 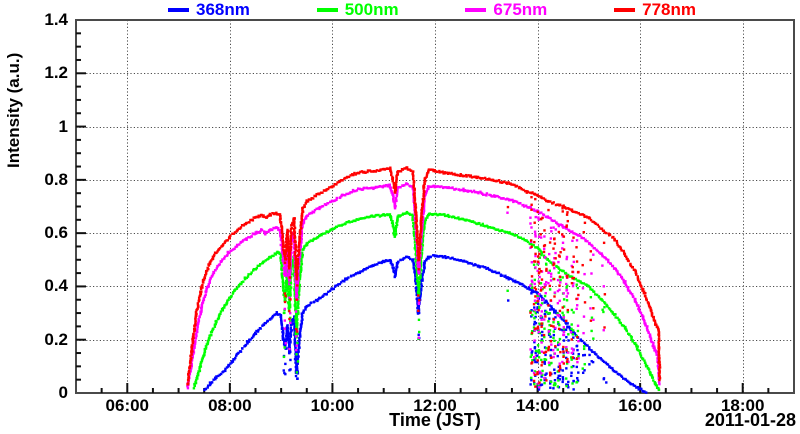 What do you see at coordinates (63, 392) in the screenshot?
I see `y-tick-label: 0` at bounding box center [63, 392].